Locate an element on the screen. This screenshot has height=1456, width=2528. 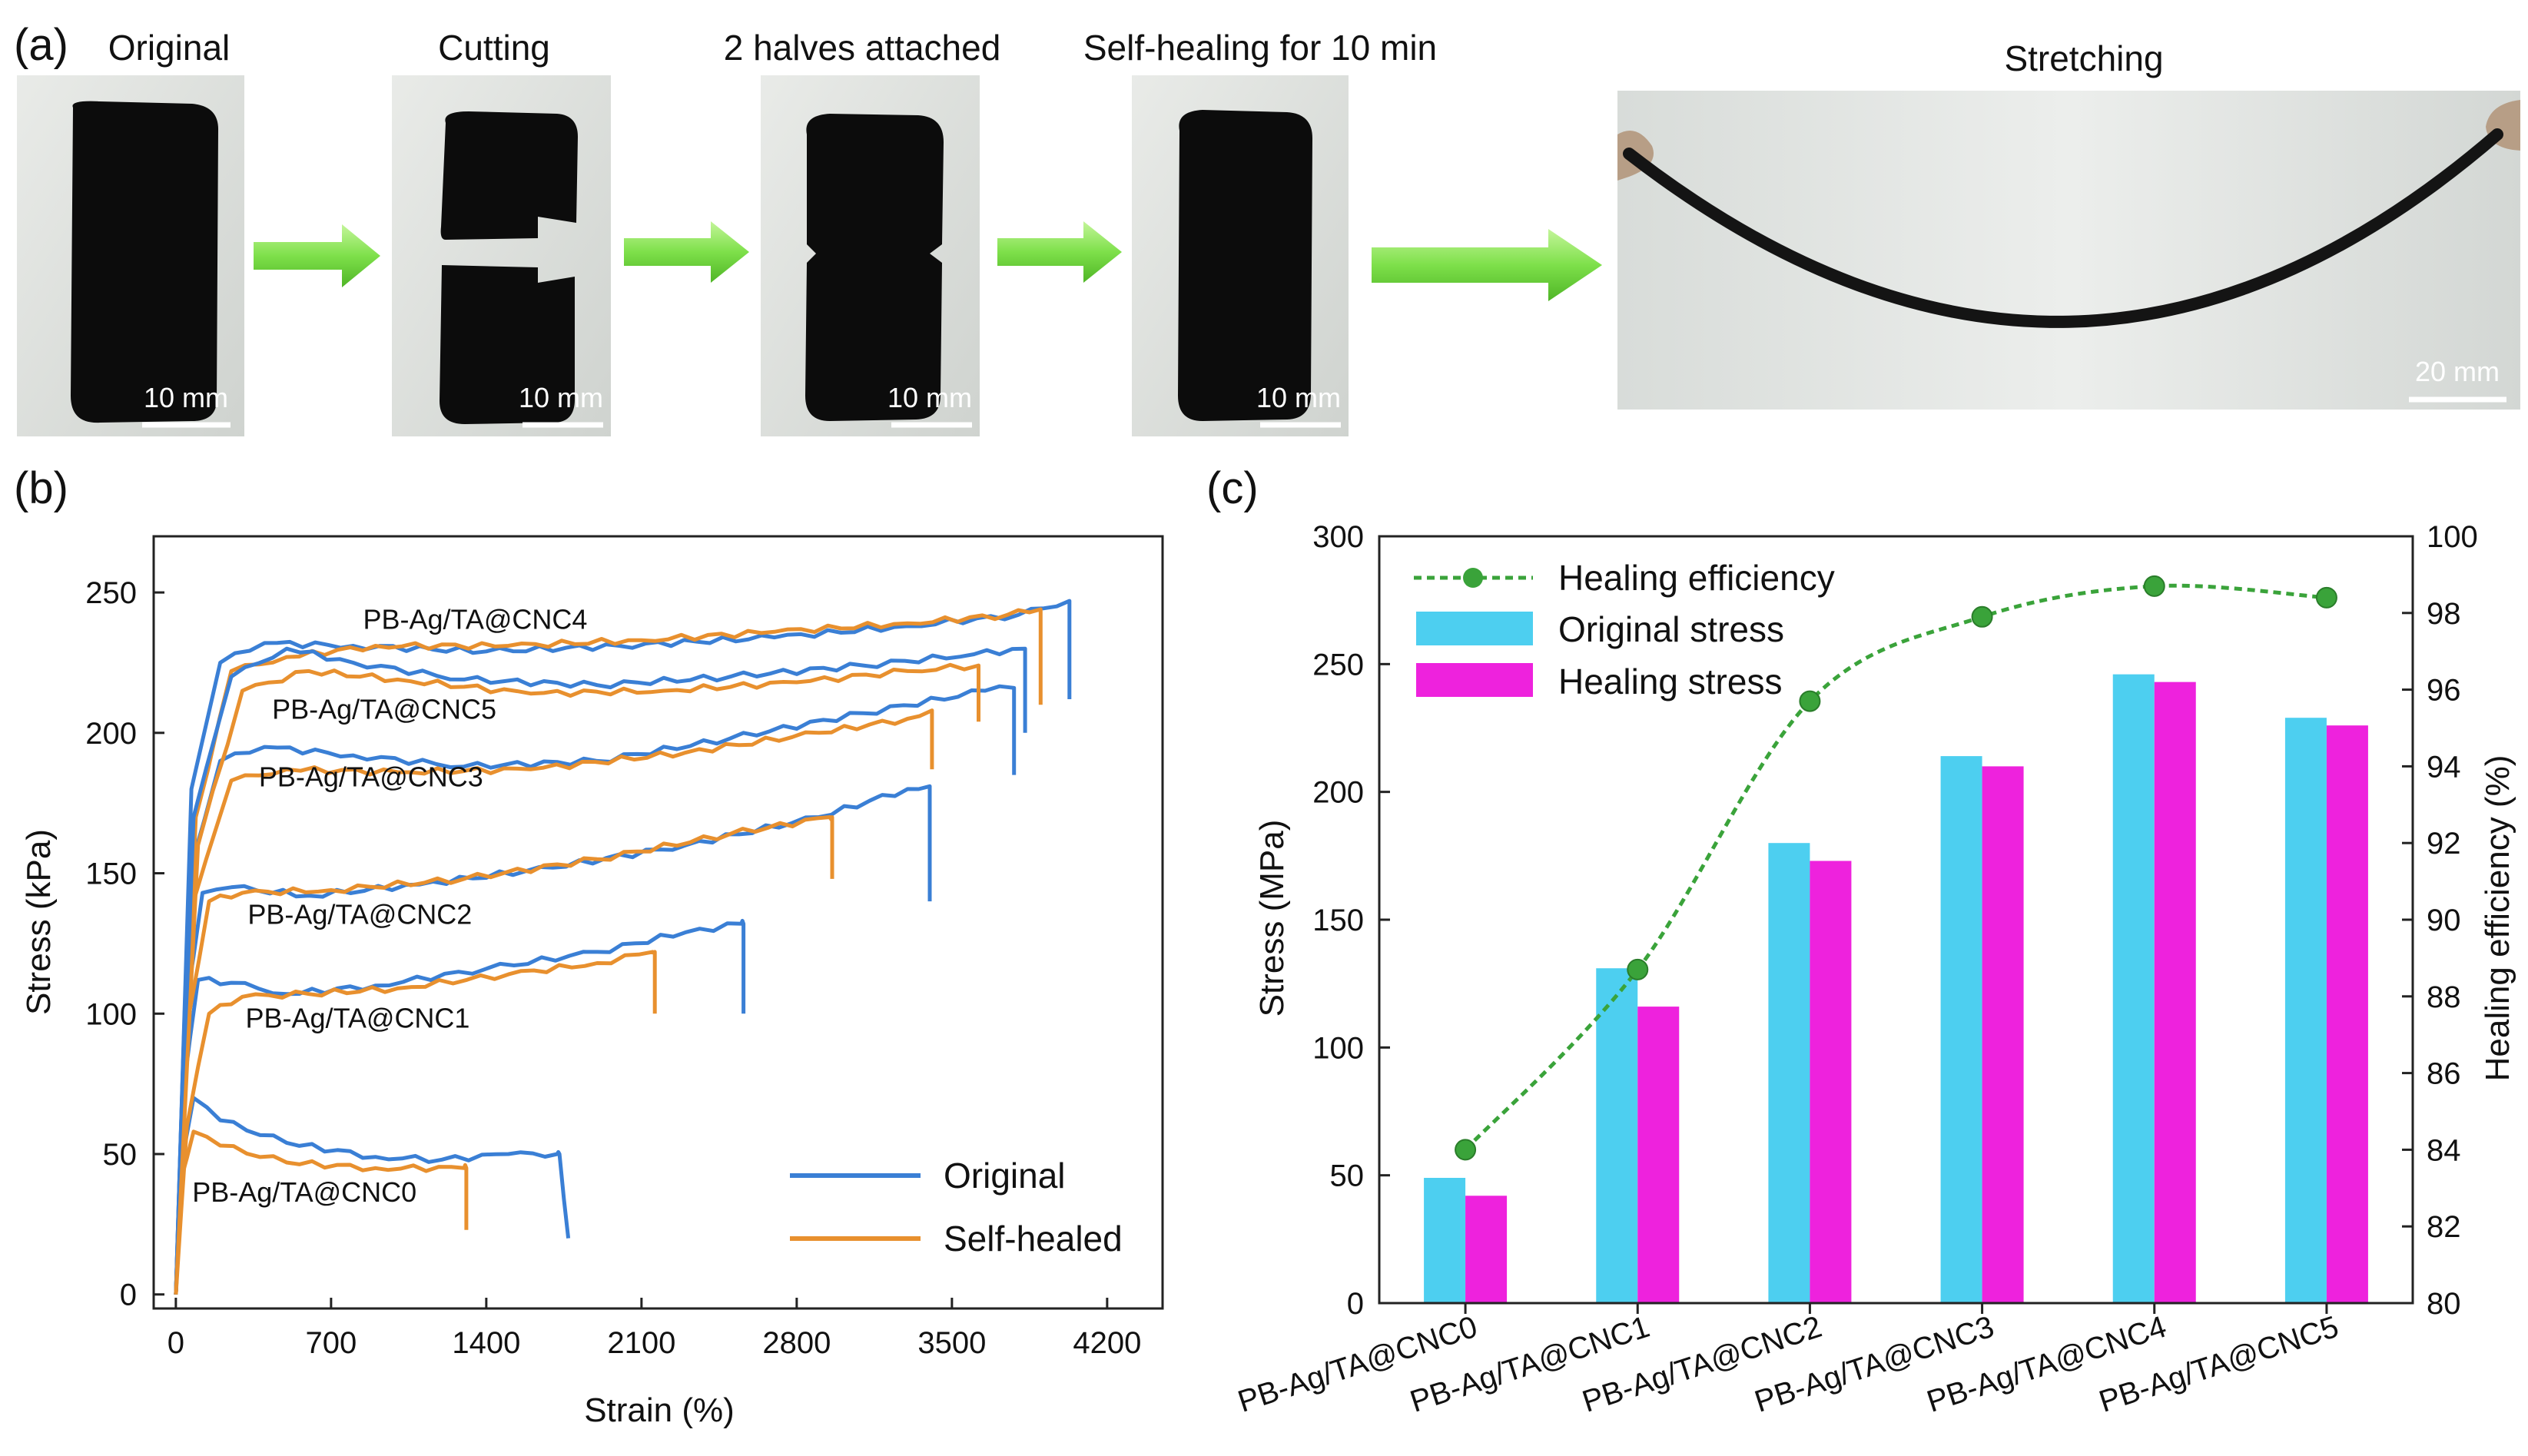
curve-pb-ag-ta-cnc2-original is located at coordinates (553, 1039).